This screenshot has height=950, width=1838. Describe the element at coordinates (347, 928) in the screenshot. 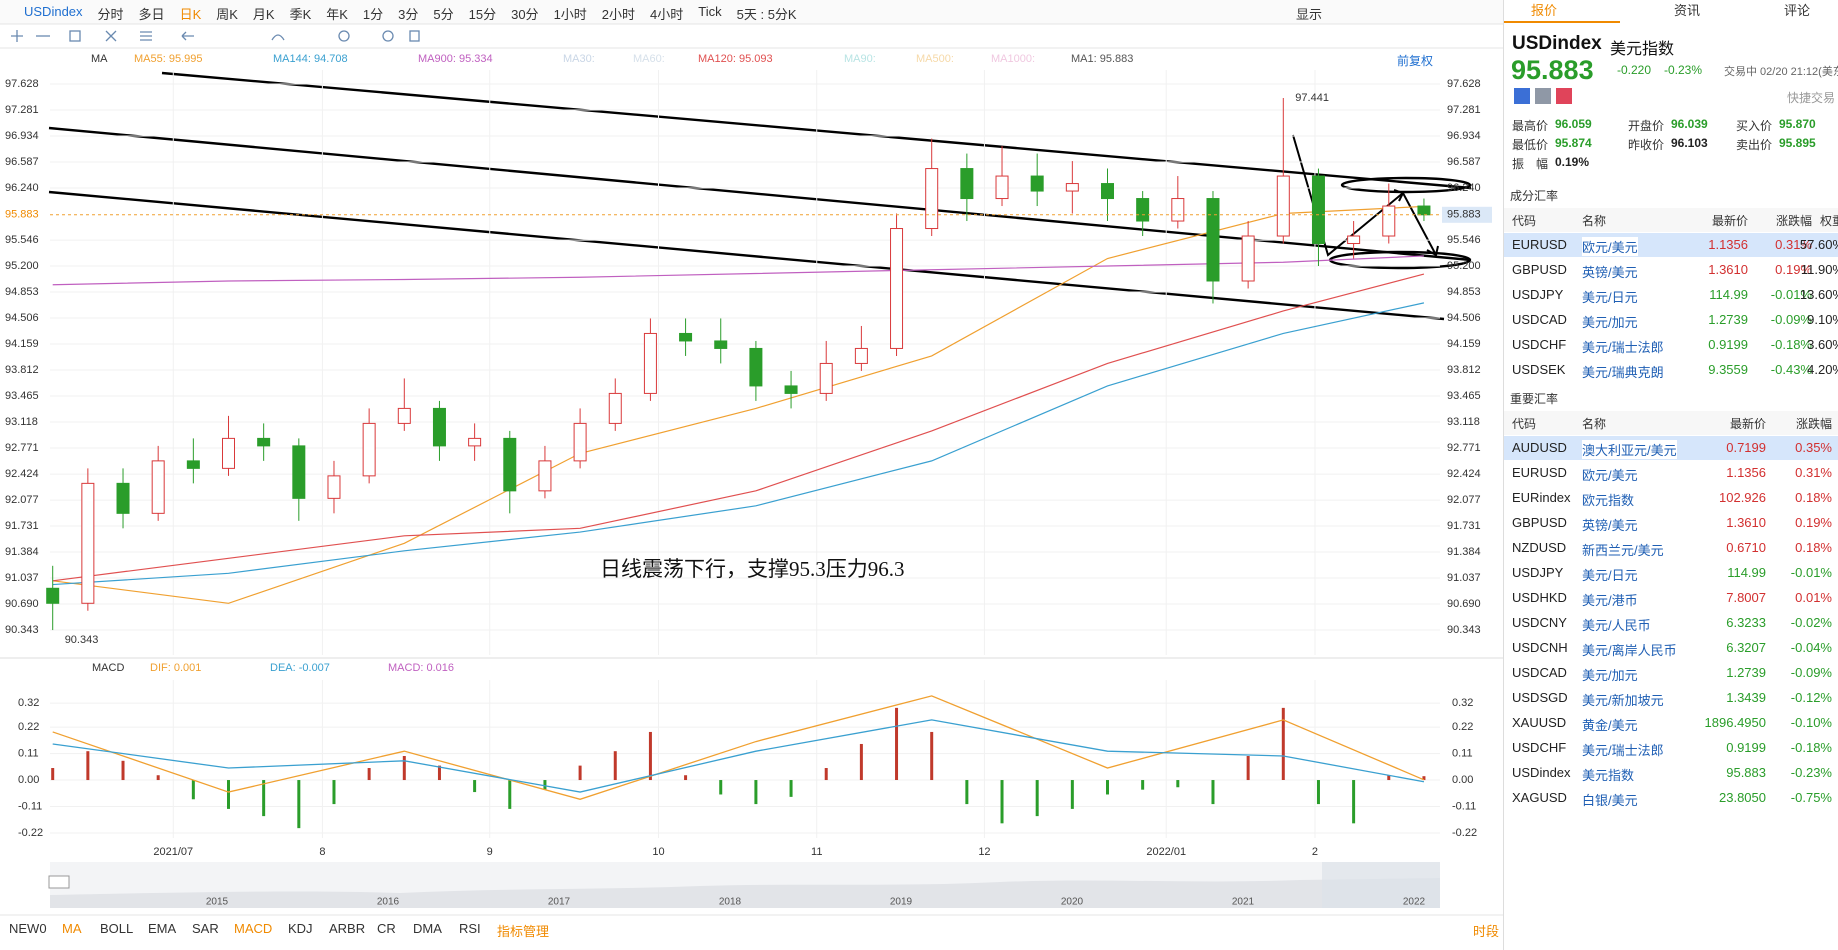

I see `indicator-tab: ARBR` at that location.